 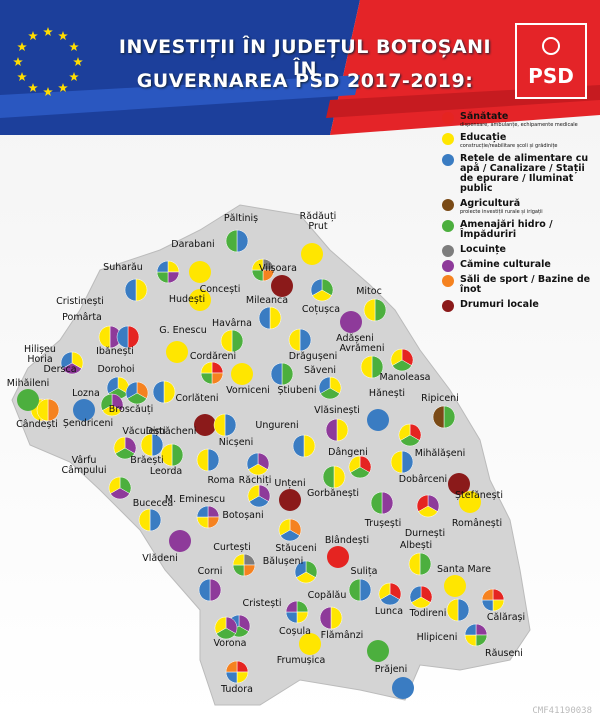 What do you see at coordinates (171, 431) in the screenshot?
I see `place-label: Dimăcheni` at bounding box center [171, 431].